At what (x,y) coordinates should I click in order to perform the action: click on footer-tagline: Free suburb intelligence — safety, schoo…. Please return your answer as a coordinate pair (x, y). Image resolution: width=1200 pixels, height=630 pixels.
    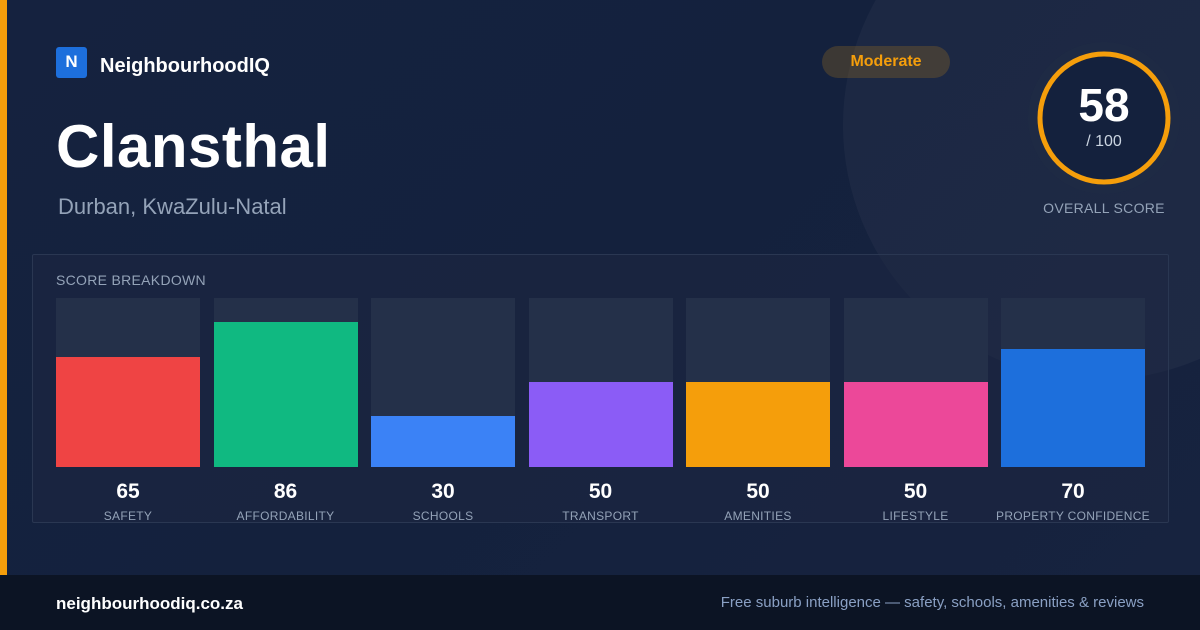
    Looking at the image, I should click on (932, 602).